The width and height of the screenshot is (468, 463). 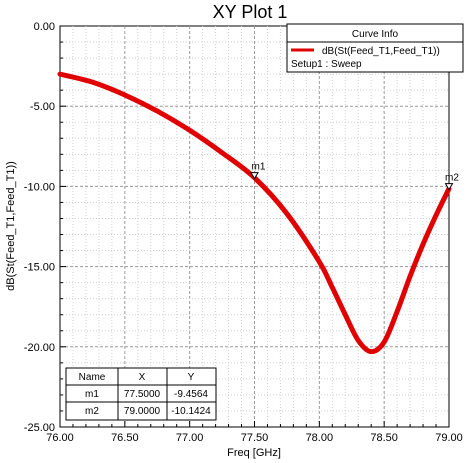 I want to click on y-tick-label: -5.00, so click(x=42, y=107).